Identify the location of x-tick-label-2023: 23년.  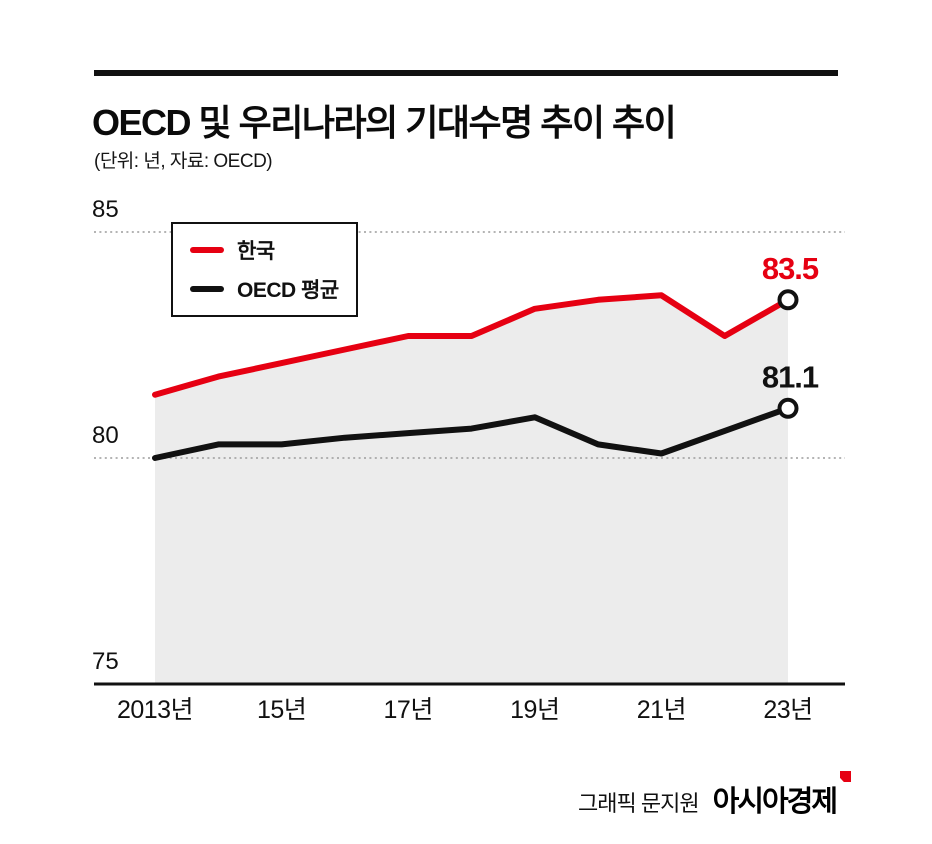
(788, 710).